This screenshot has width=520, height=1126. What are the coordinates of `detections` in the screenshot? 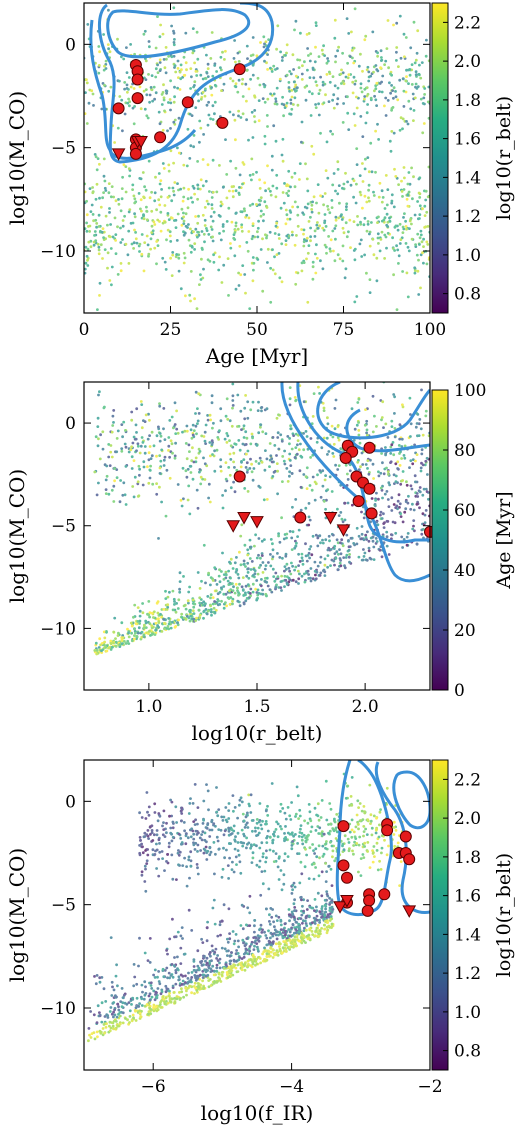 It's located at (179, 109).